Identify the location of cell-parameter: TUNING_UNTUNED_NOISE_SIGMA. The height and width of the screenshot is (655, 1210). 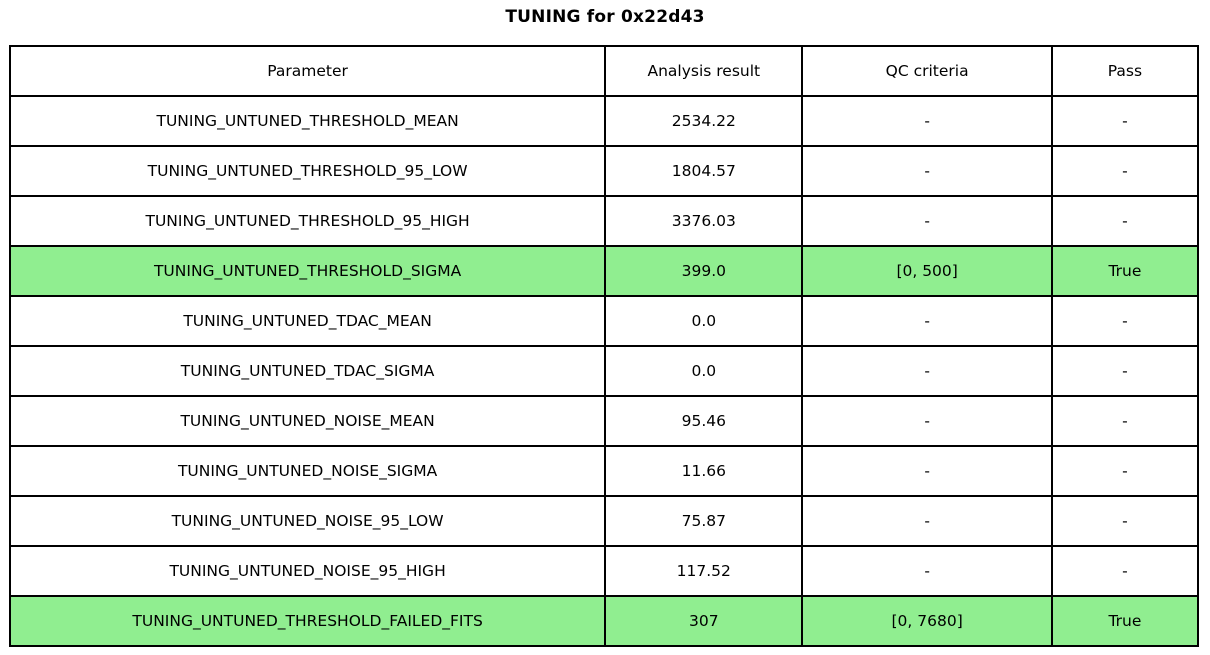
(307, 471).